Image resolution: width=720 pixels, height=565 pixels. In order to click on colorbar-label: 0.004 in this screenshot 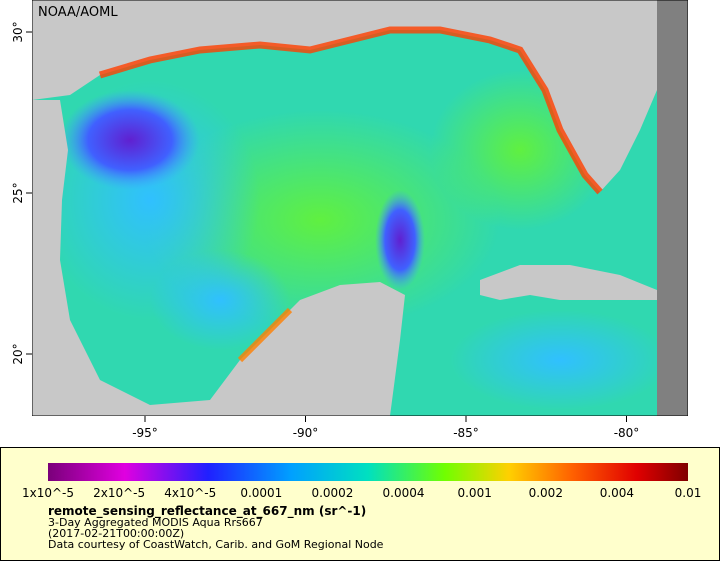, I will do `click(617, 493)`.